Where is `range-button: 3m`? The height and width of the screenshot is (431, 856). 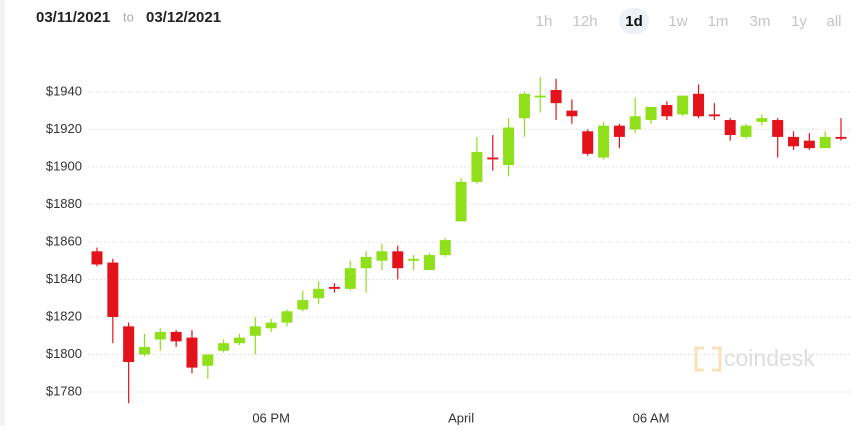
range-button: 3m is located at coordinates (760, 21).